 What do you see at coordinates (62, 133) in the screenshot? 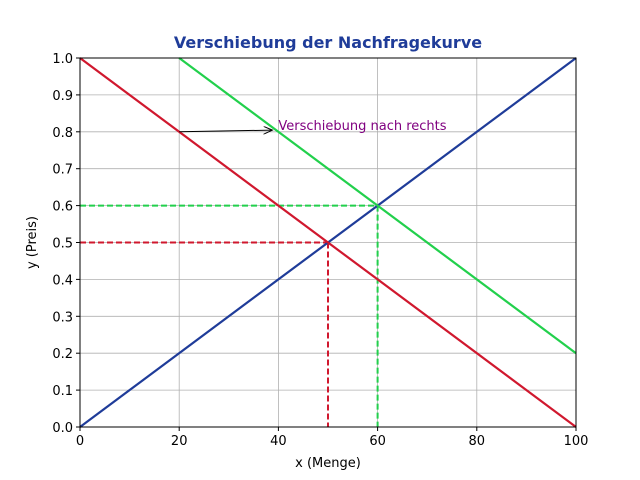
I see `y-tick-label: 0.8` at bounding box center [62, 133].